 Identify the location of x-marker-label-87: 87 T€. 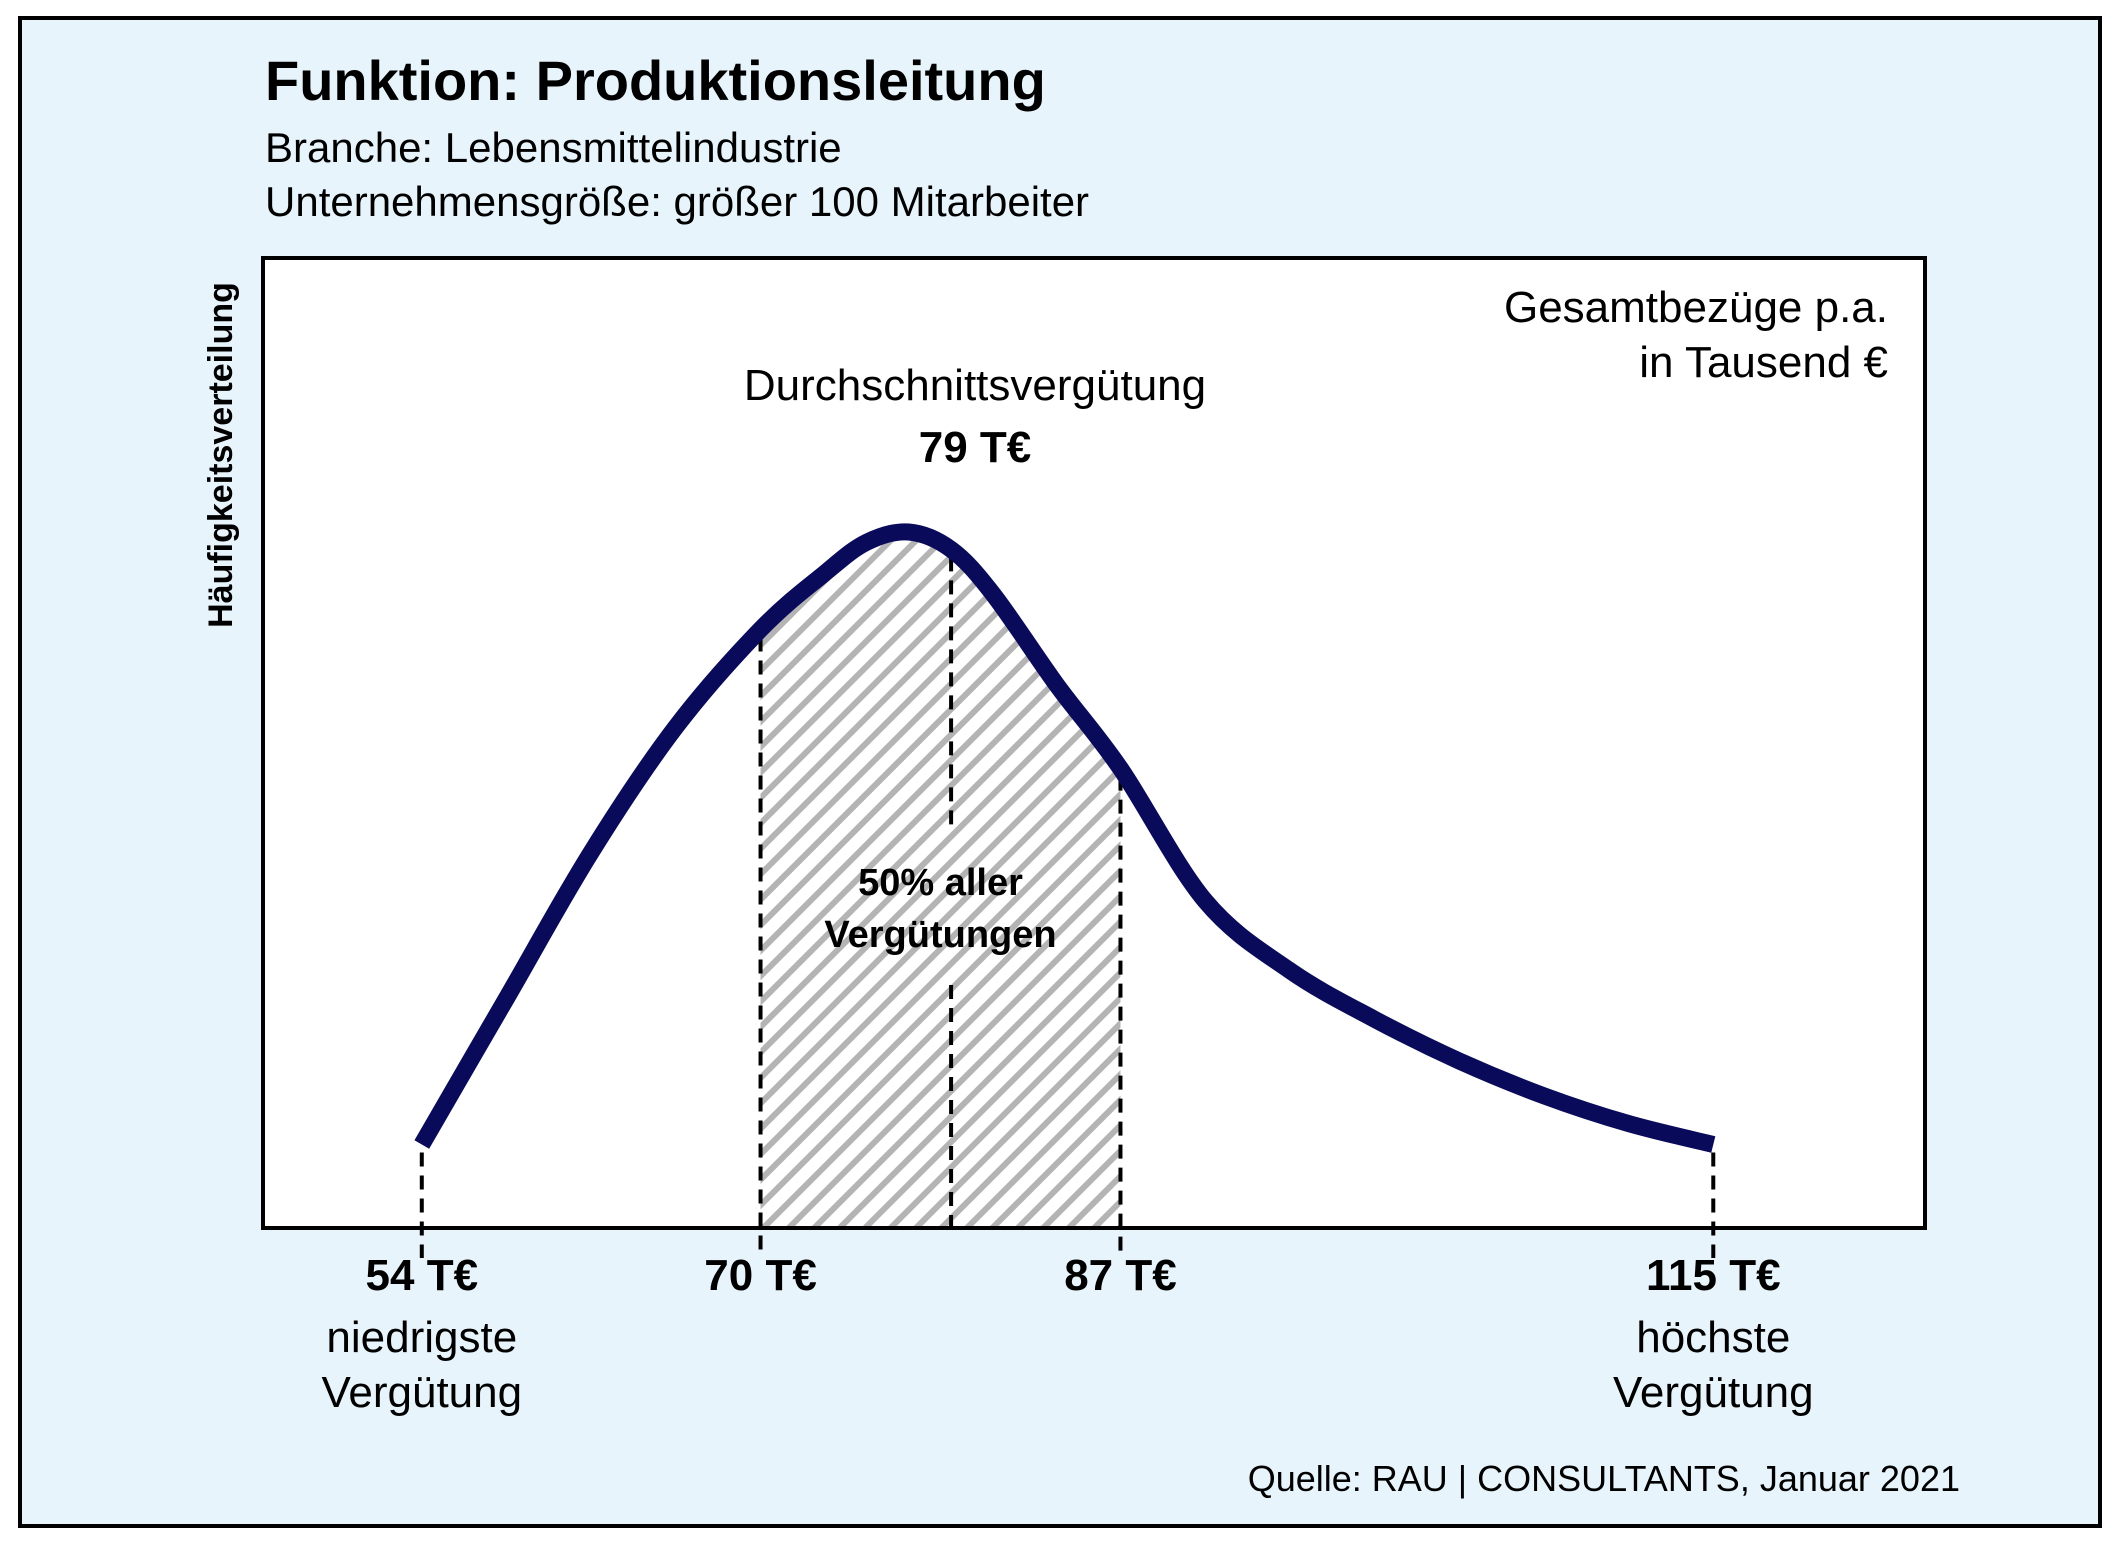
(1120, 1275).